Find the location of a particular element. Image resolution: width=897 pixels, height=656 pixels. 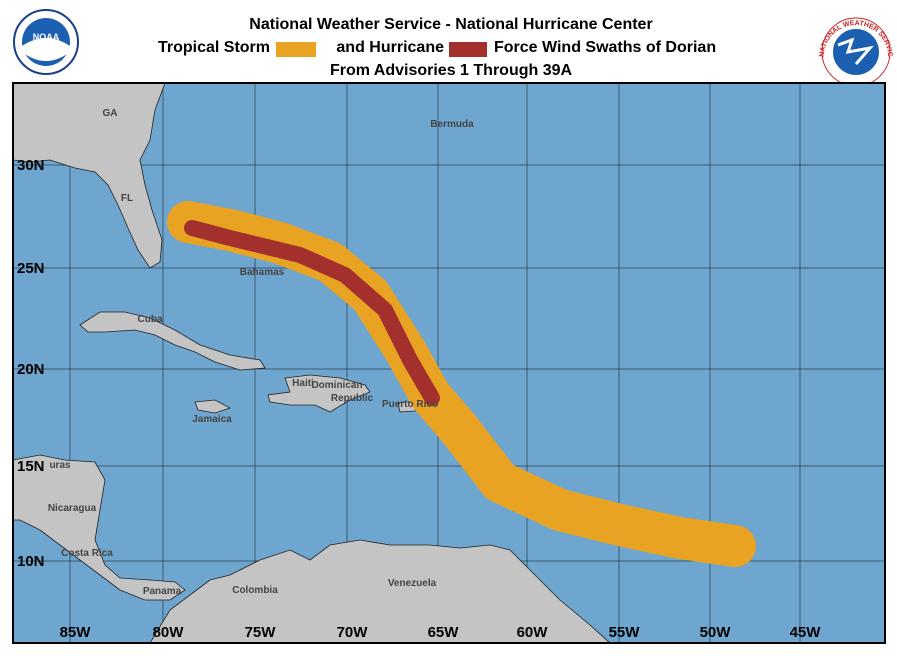

lon-label: 65W is located at coordinates (444, 632).